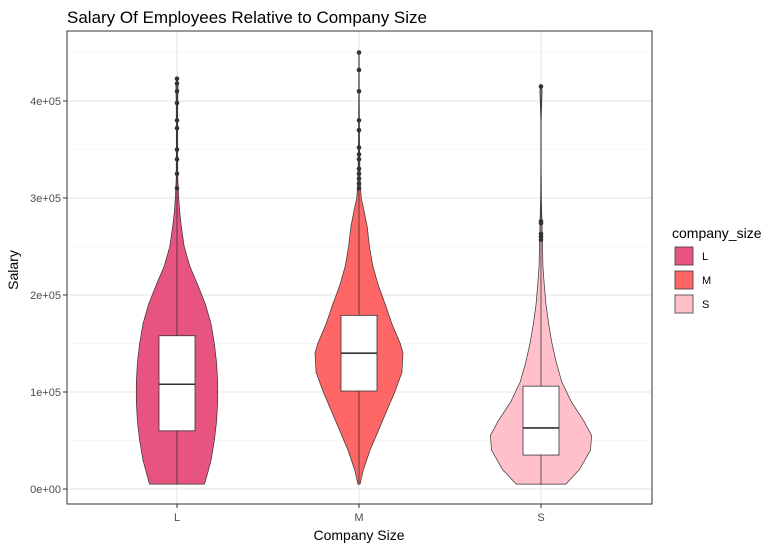  I want to click on x-axis-title: Company Size, so click(358, 535).